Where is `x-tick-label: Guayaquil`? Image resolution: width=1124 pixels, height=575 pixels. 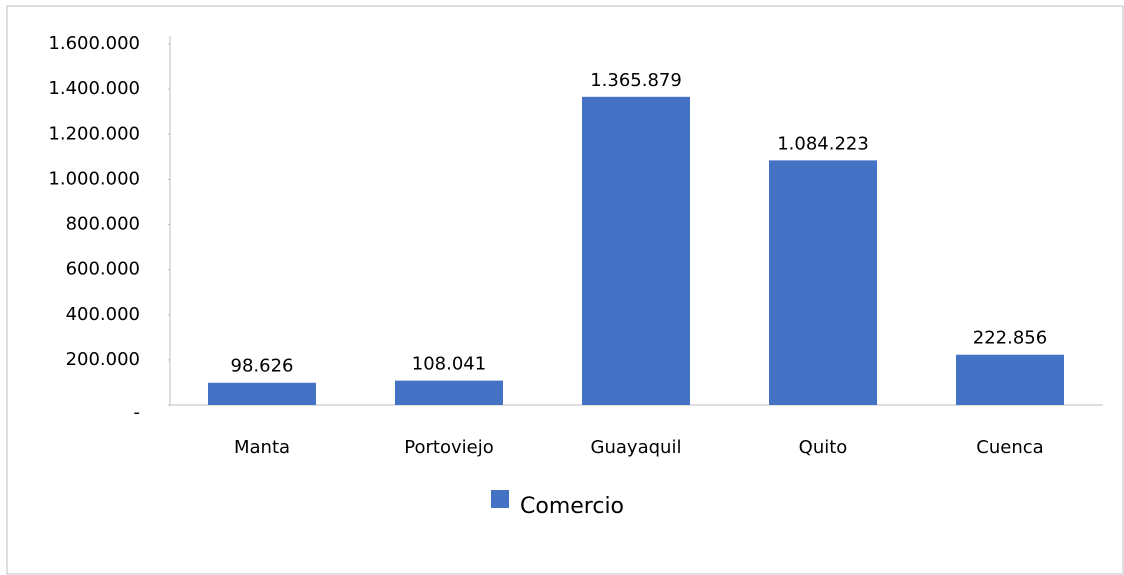
x-tick-label: Guayaquil is located at coordinates (636, 447).